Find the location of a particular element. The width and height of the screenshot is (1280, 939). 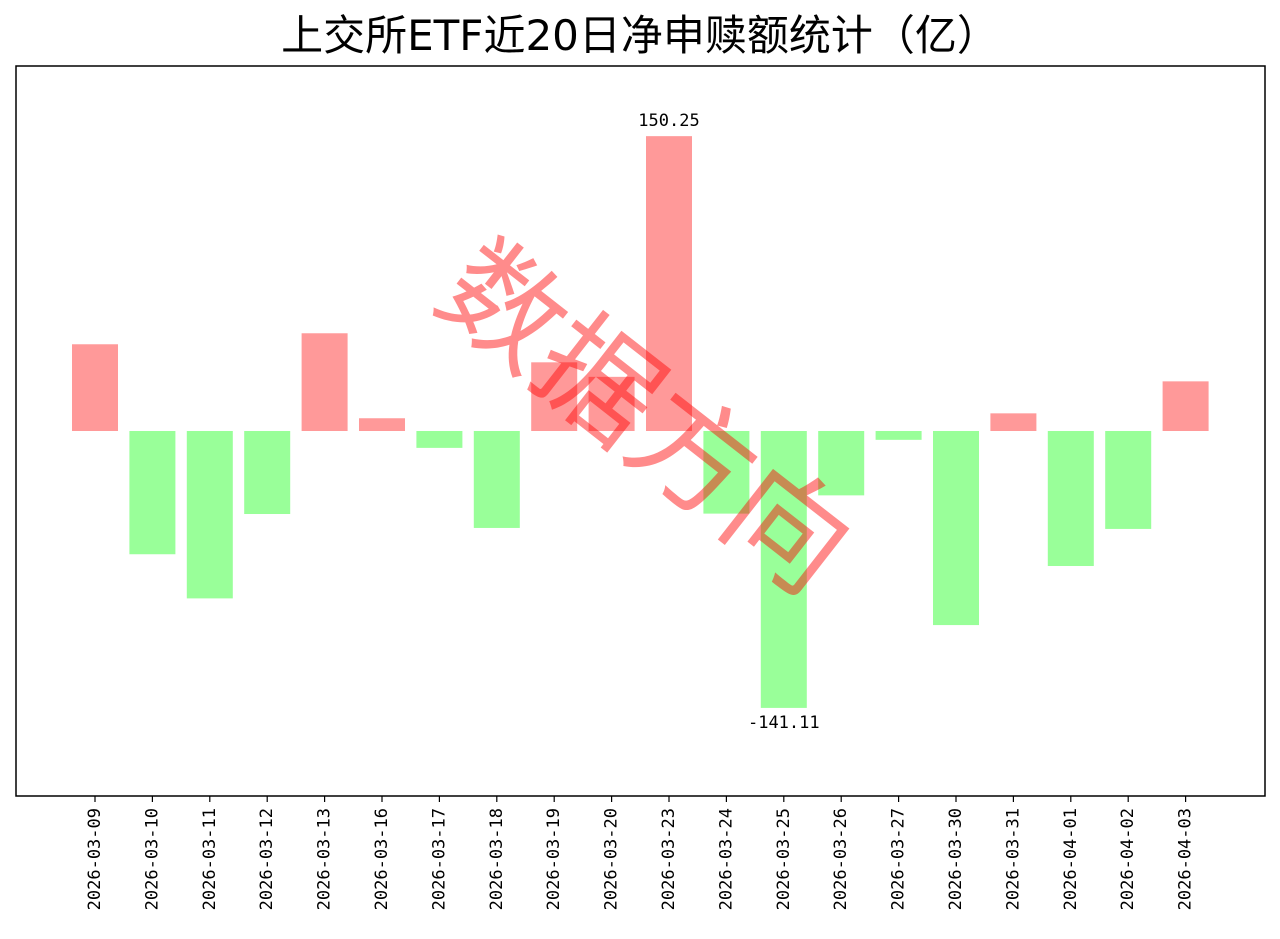

x-tick-label: 2026-03-30 is located at coordinates (956, 859).